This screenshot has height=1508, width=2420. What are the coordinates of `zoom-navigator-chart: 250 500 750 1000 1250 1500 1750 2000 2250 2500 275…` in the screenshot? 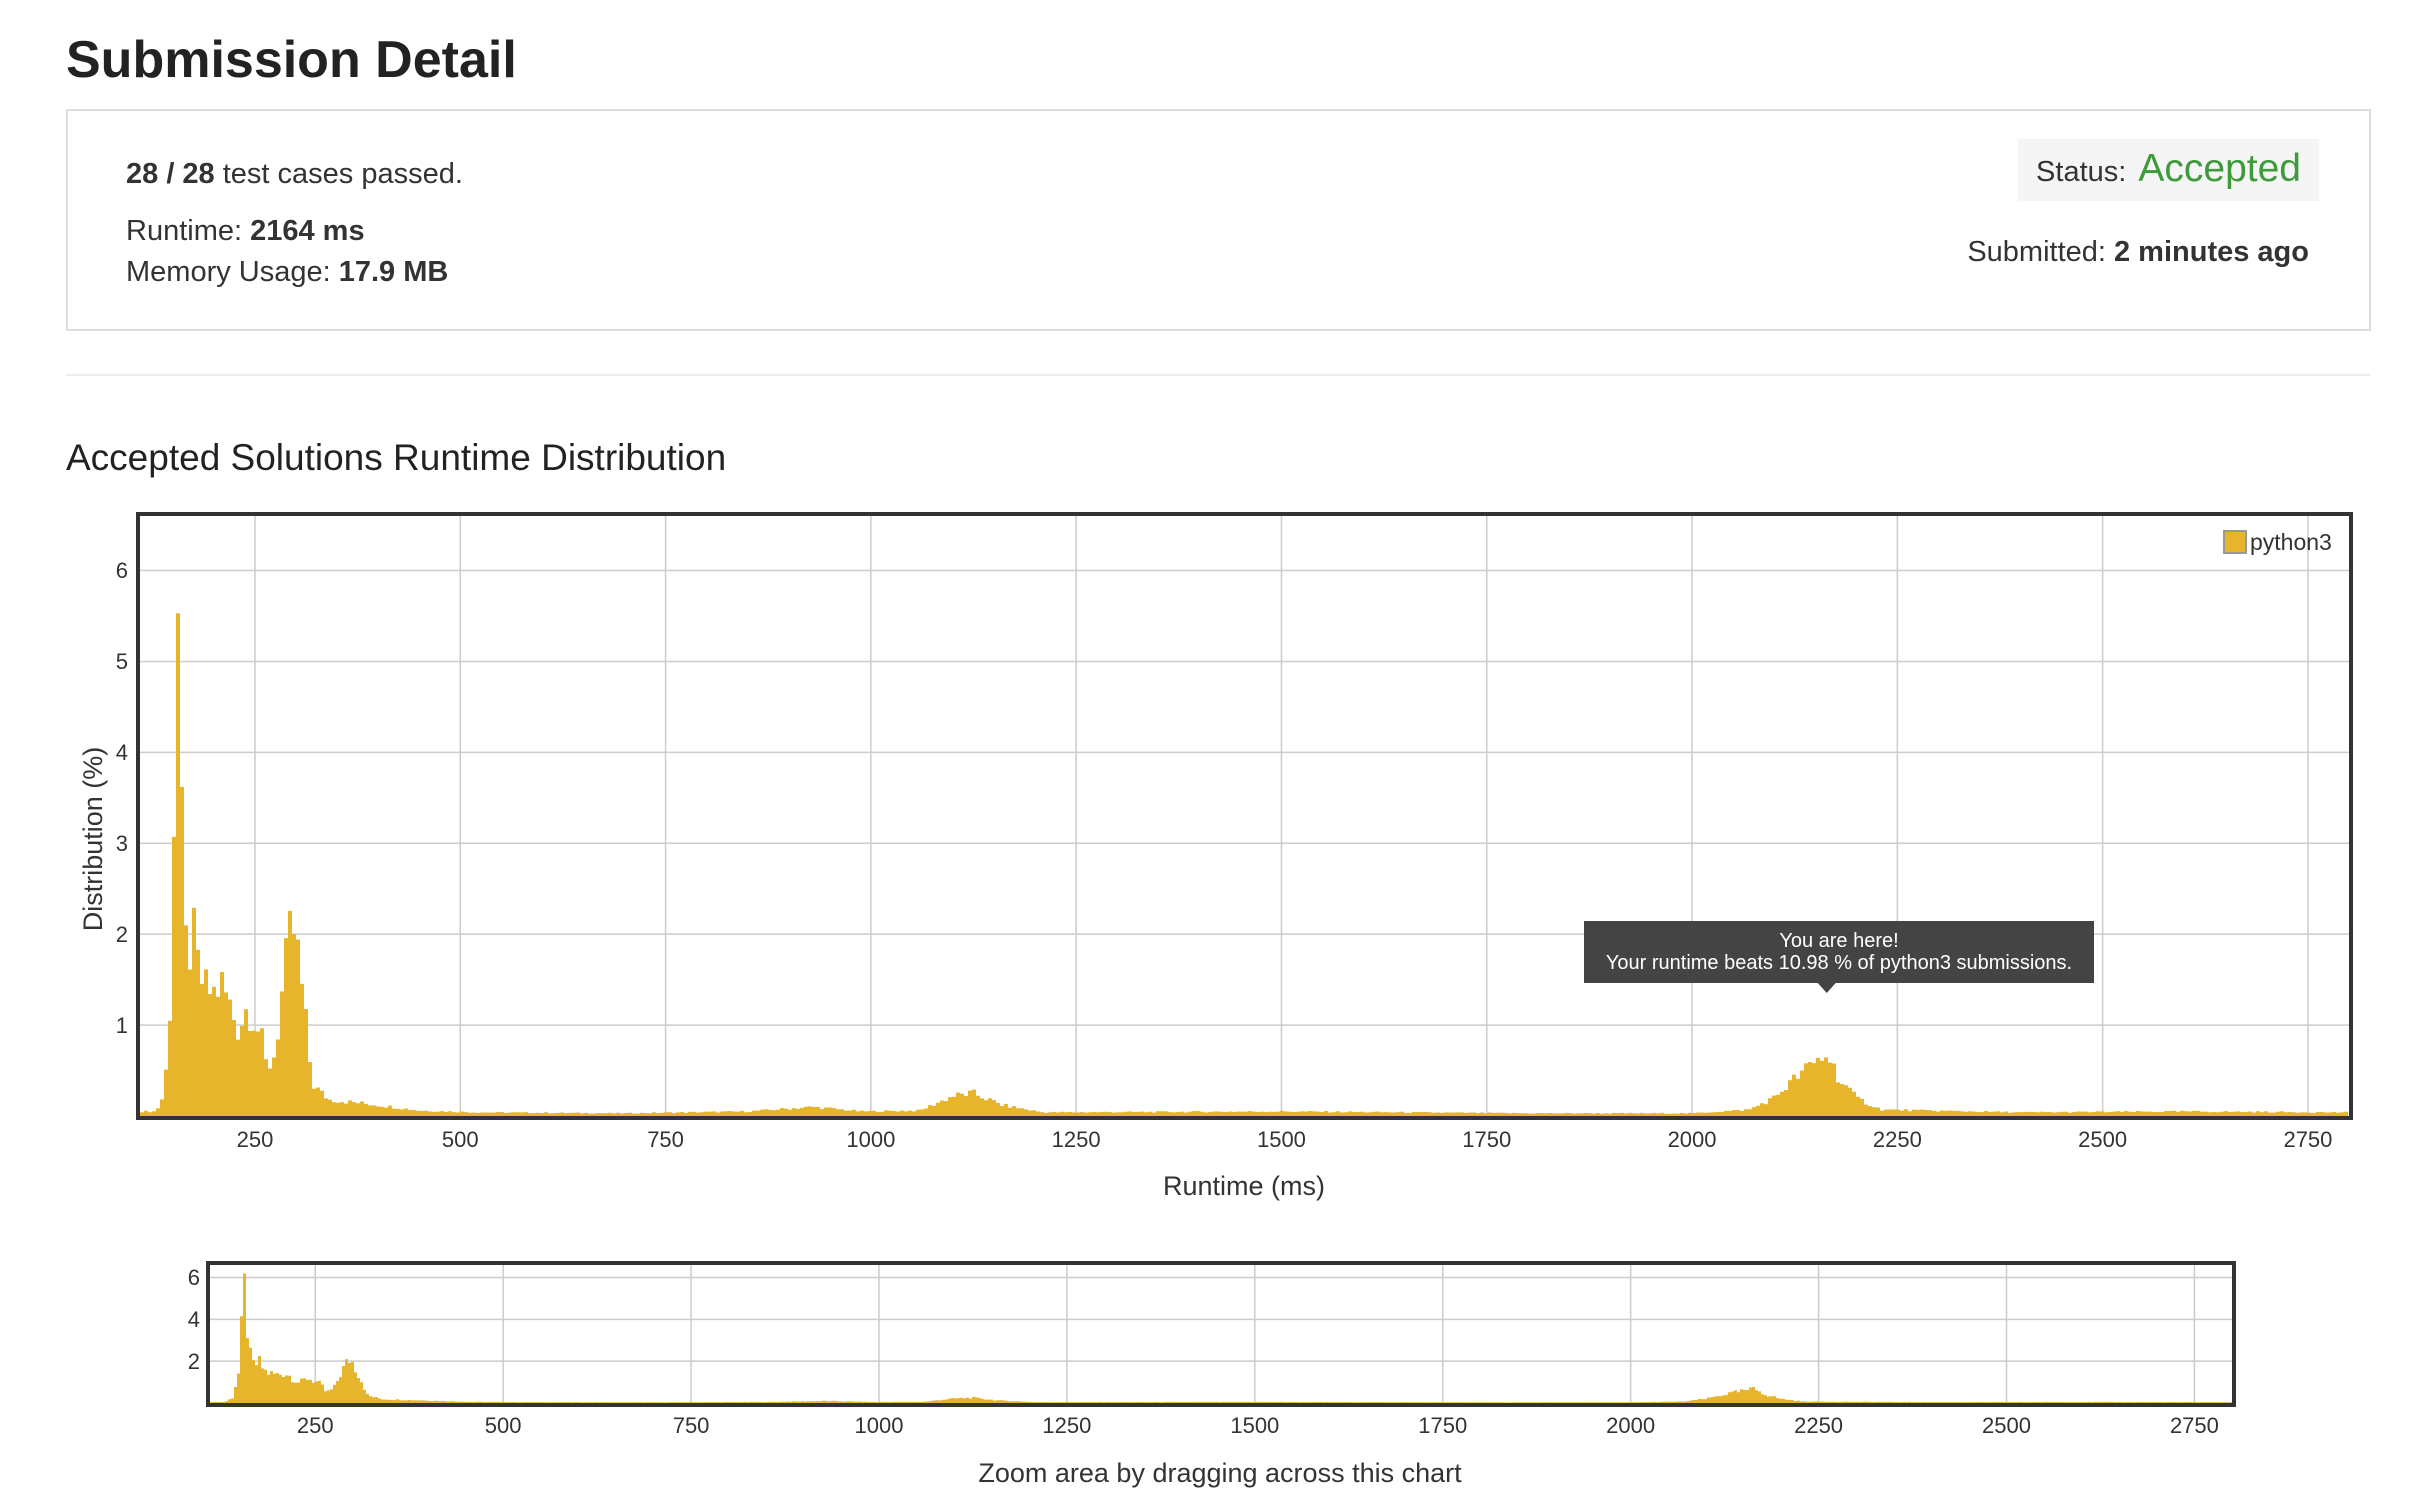 It's located at (1205, 1375).